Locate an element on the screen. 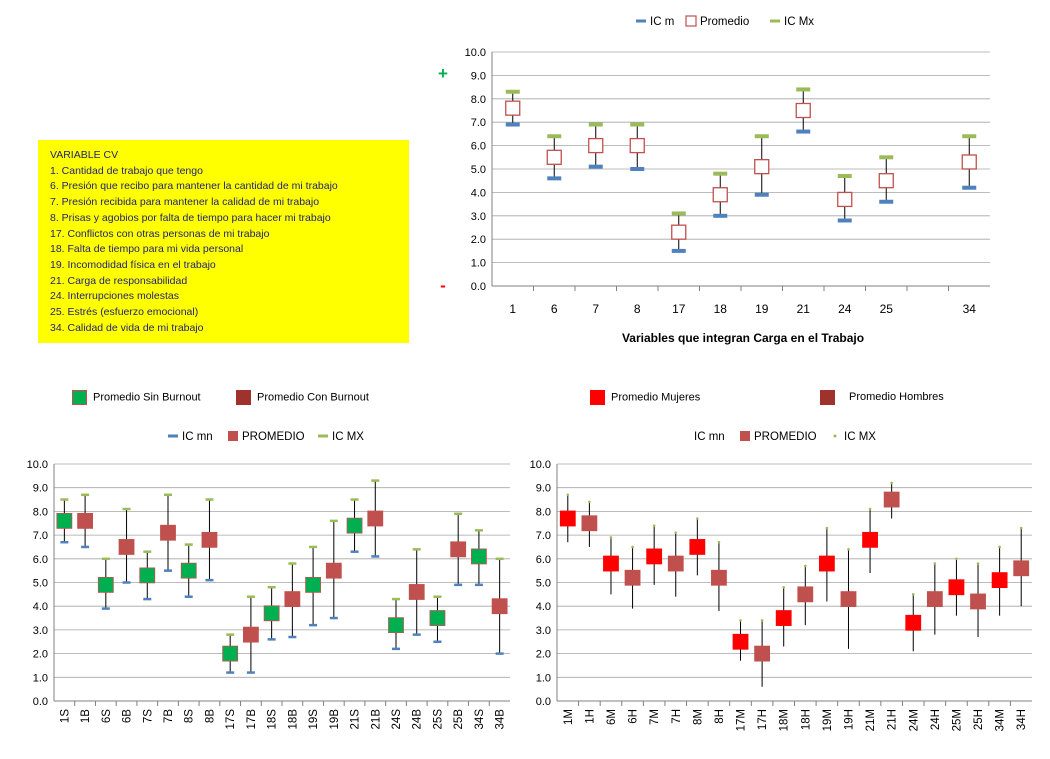  x-tick-label: 6M is located at coordinates (612, 717).